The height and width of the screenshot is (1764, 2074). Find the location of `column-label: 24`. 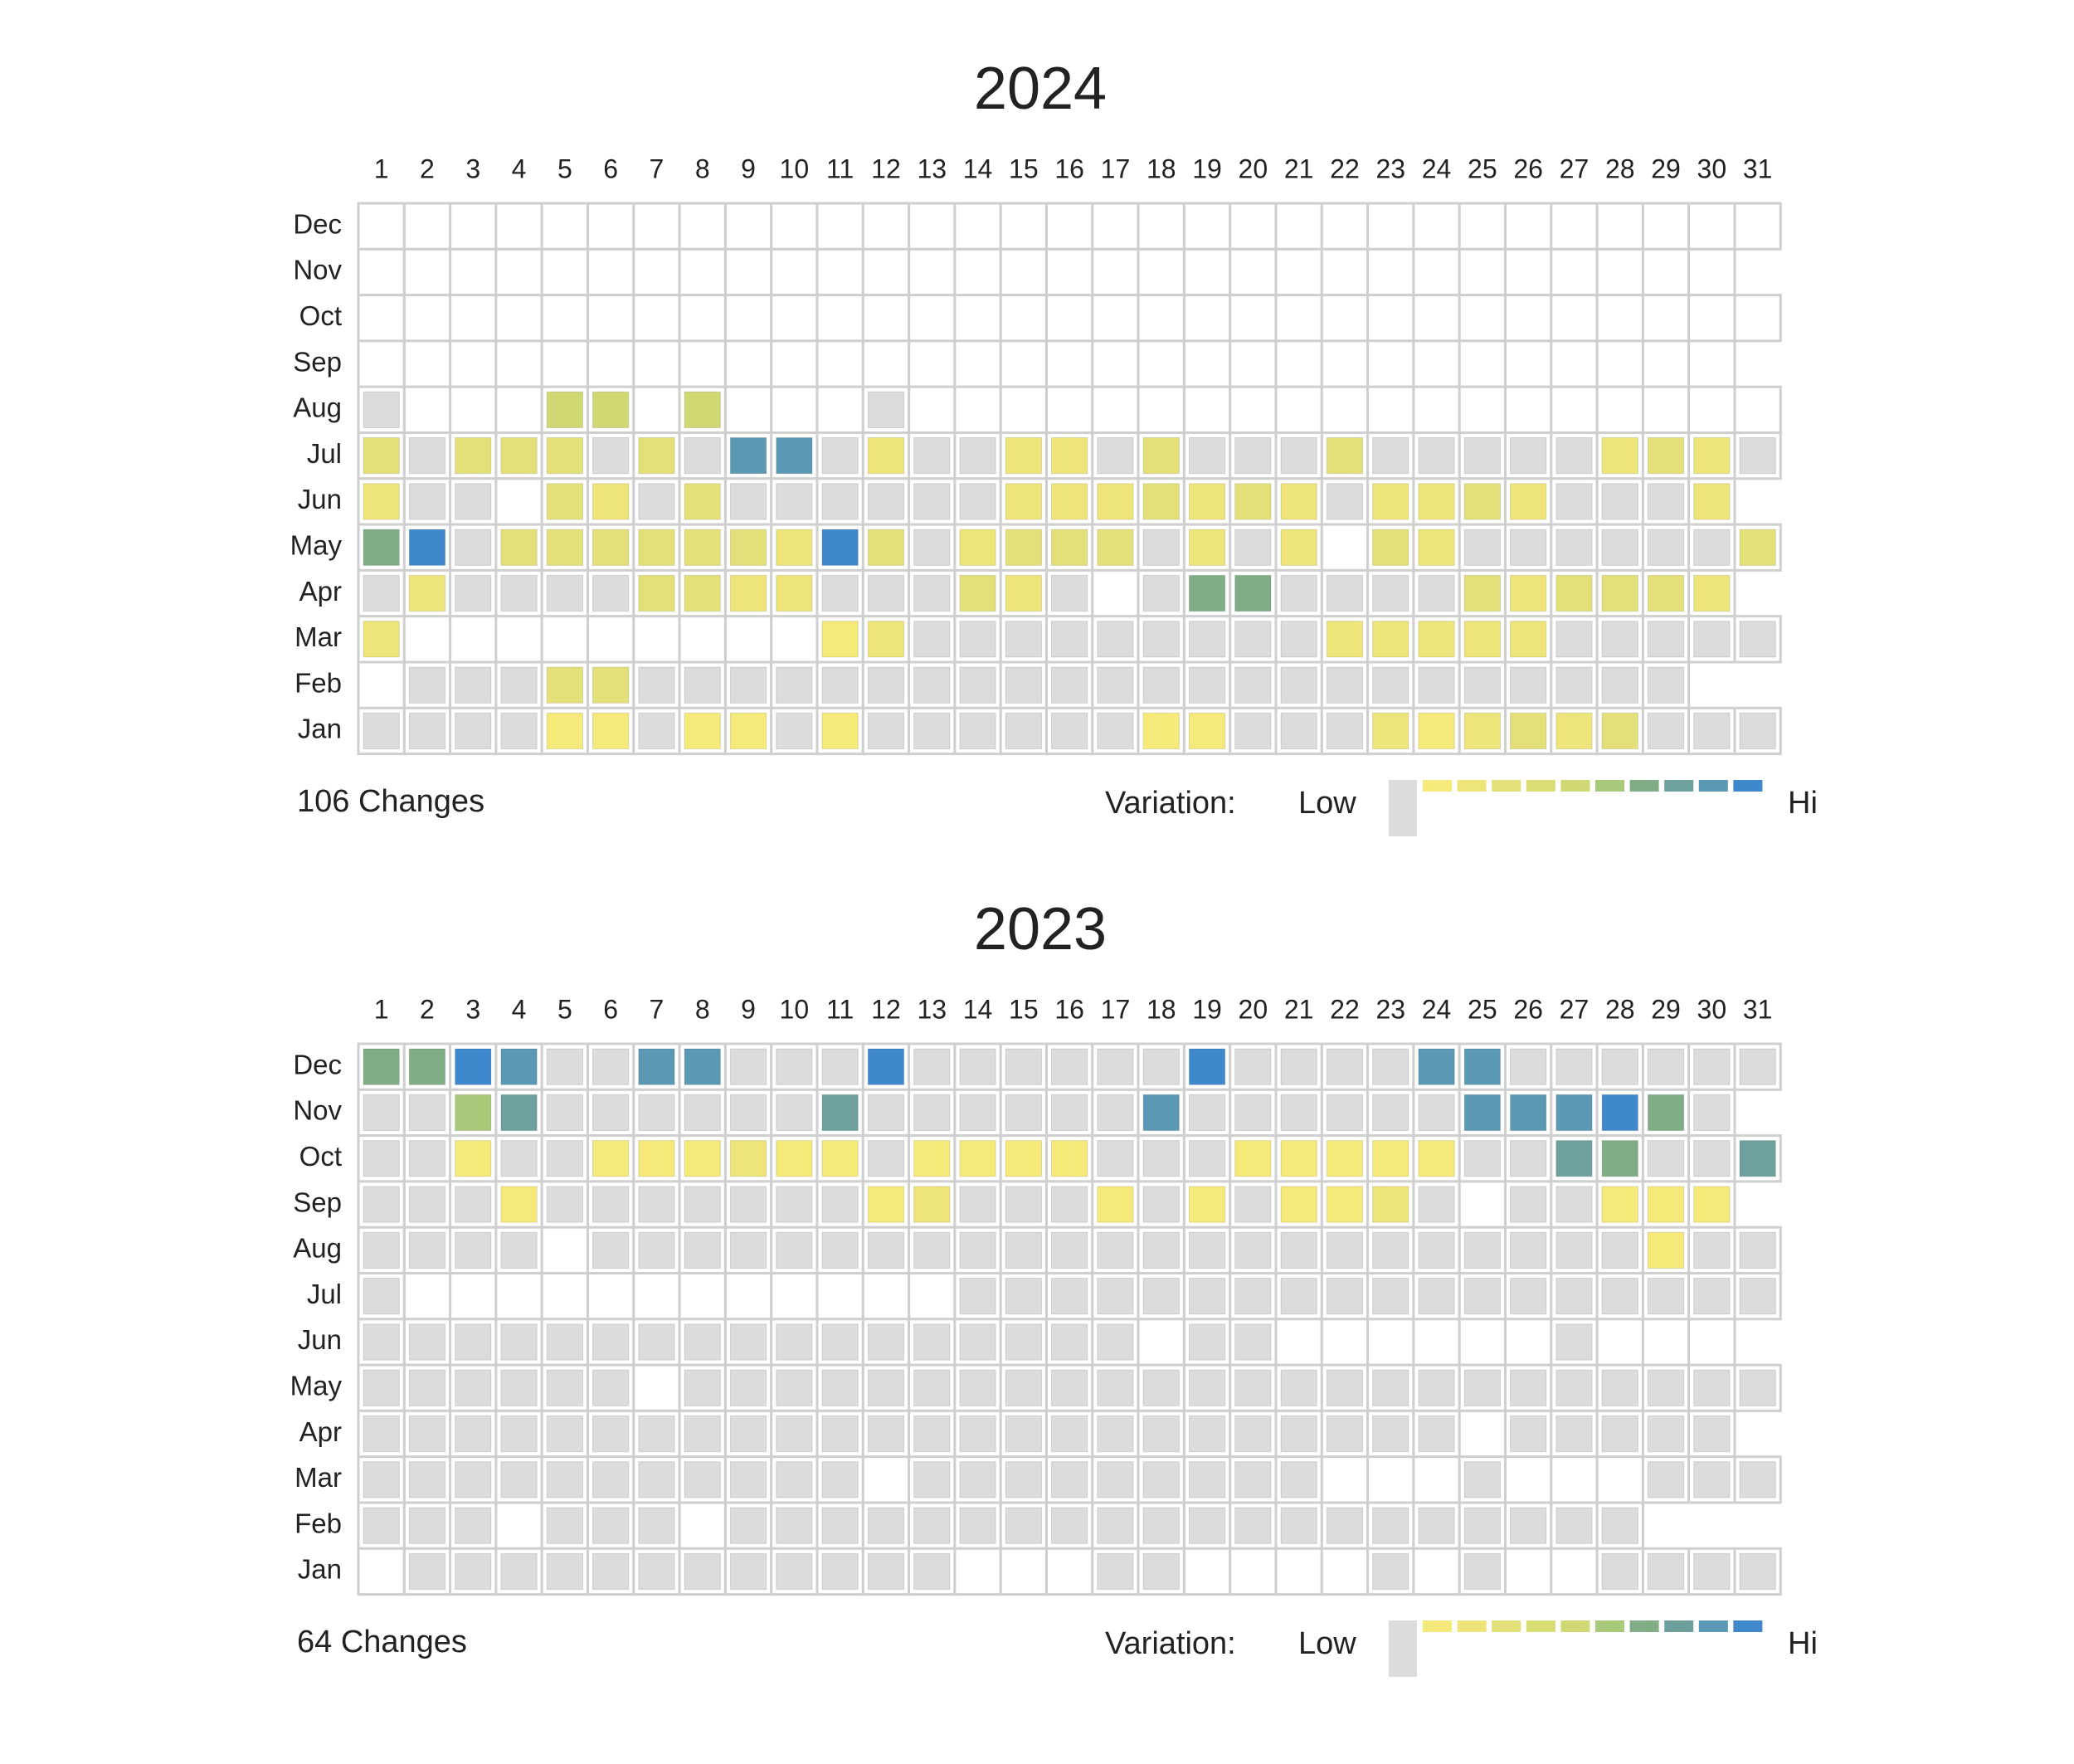

column-label: 24 is located at coordinates (1437, 168).